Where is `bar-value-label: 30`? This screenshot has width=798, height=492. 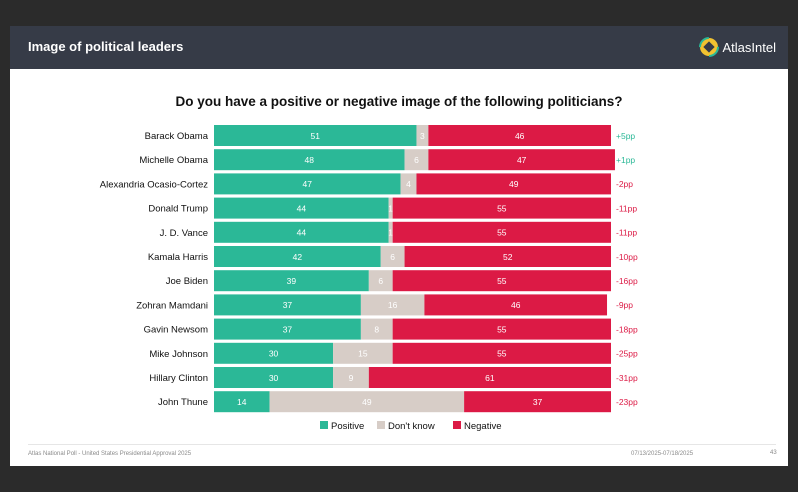
bar-value-label: 30 is located at coordinates (274, 354).